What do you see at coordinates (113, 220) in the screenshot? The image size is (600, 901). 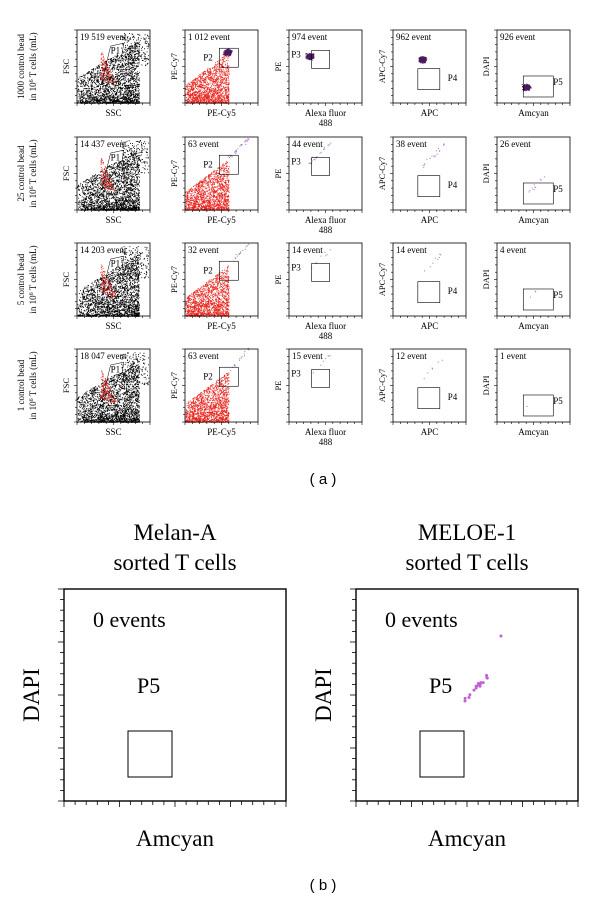 I see `x-axis-label: SSC` at bounding box center [113, 220].